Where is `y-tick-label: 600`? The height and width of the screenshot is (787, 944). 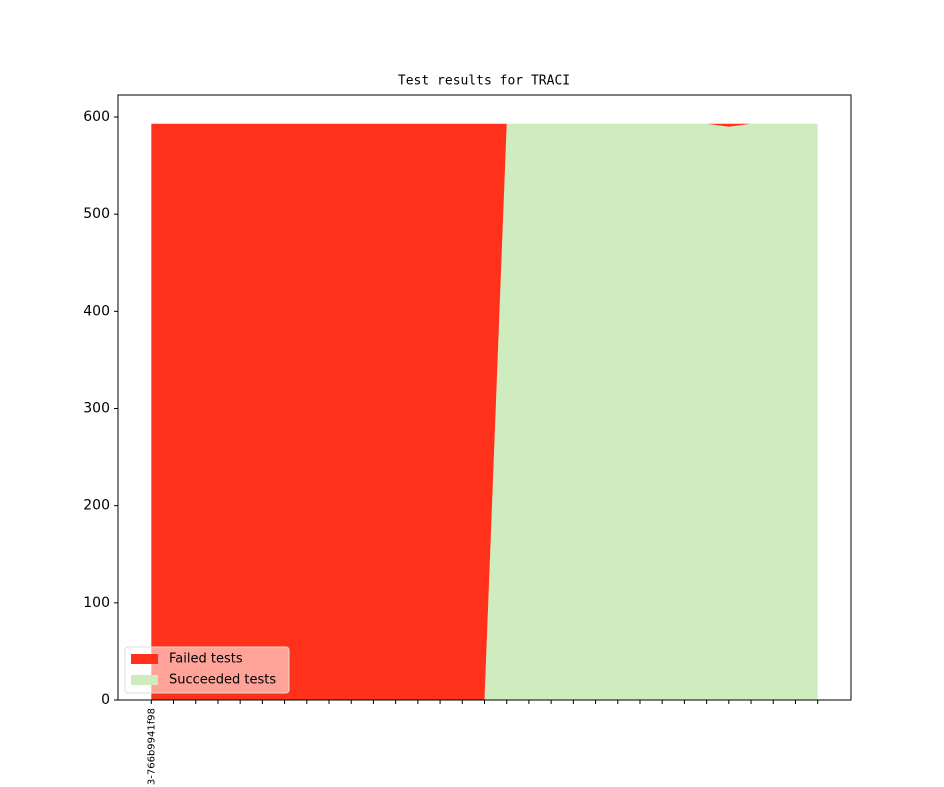 y-tick-label: 600 is located at coordinates (96, 117).